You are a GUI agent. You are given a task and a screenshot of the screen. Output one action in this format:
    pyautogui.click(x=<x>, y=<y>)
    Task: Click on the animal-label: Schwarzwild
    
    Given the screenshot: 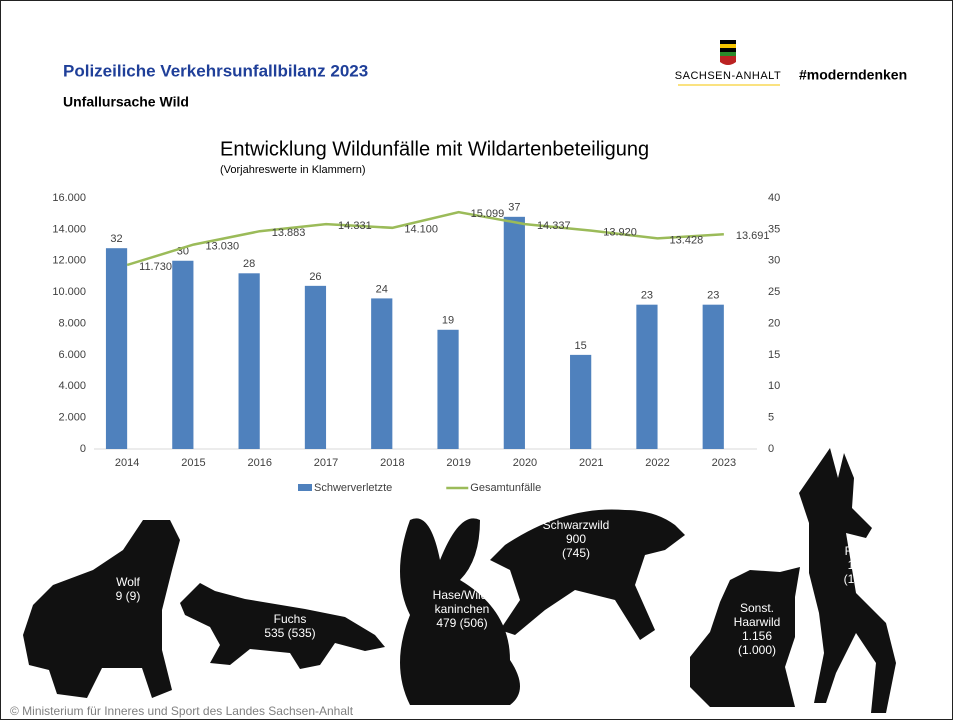 What is the action you would take?
    pyautogui.click(x=576, y=525)
    